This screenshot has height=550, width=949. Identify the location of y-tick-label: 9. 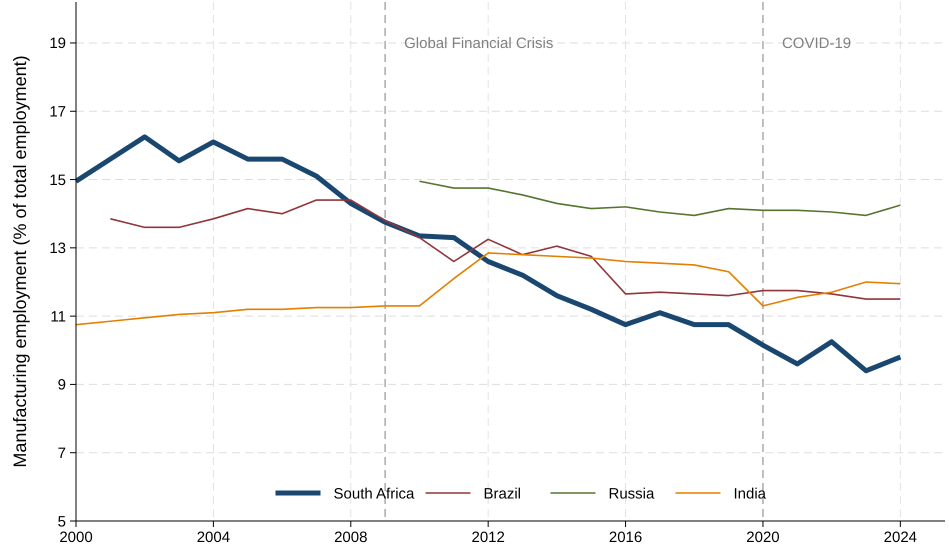
(62, 385).